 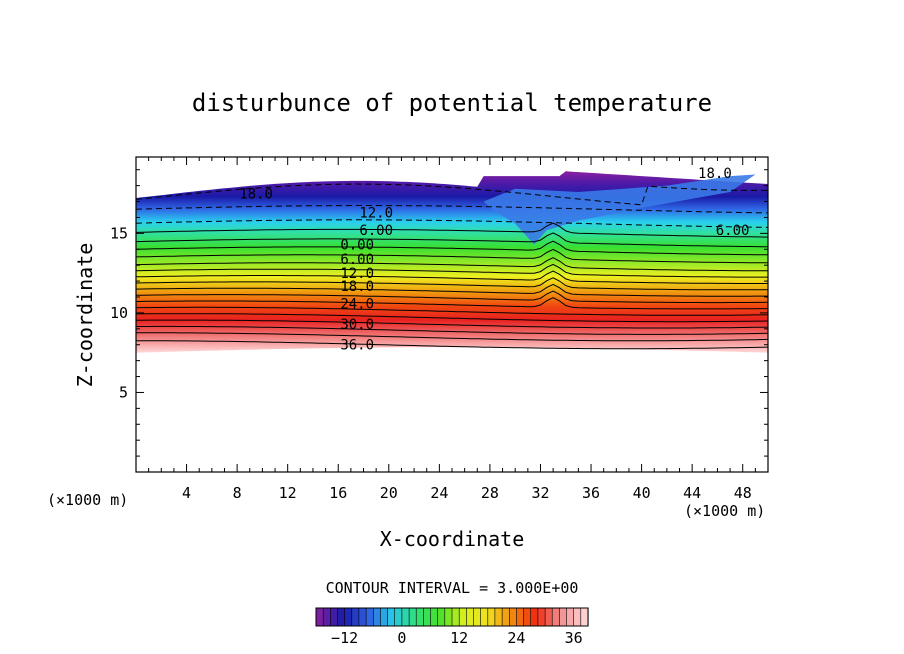 I want to click on contour-label: 30.0, so click(x=357, y=325).